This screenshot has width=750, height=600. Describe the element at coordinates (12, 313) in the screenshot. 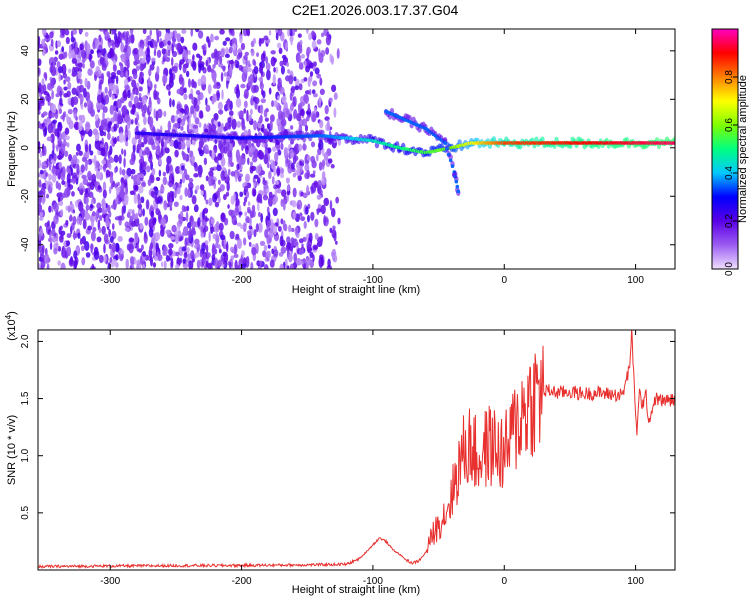

I see `snr-multiplier-close: )` at that location.